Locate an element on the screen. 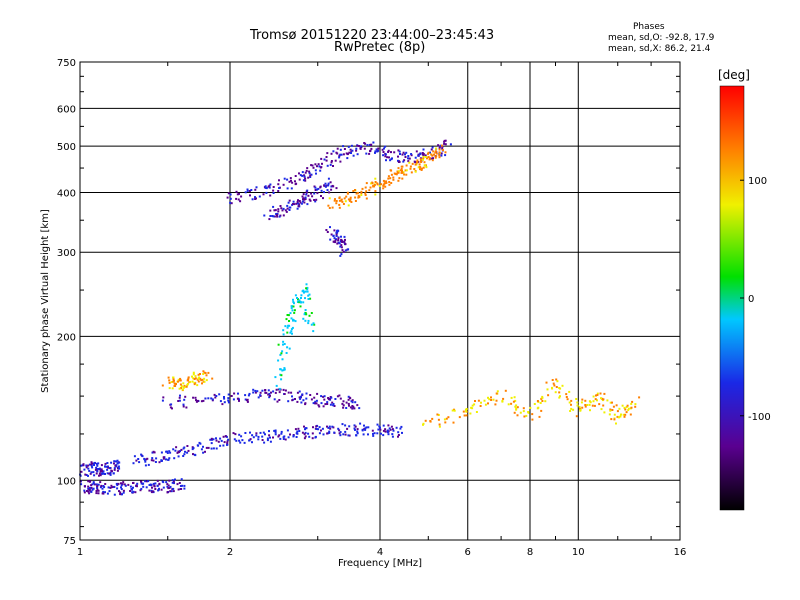 The width and height of the screenshot is (800, 600). phase-x-stats: mean, sd,X: 86.2, 21.4 is located at coordinates (659, 49).